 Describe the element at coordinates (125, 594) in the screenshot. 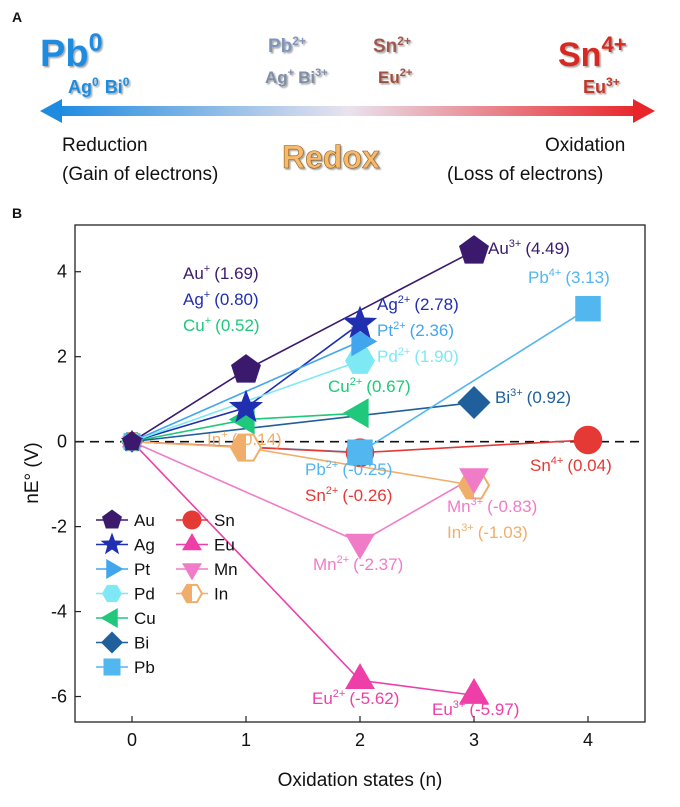

I see `legend-entry-pd: Pd` at that location.